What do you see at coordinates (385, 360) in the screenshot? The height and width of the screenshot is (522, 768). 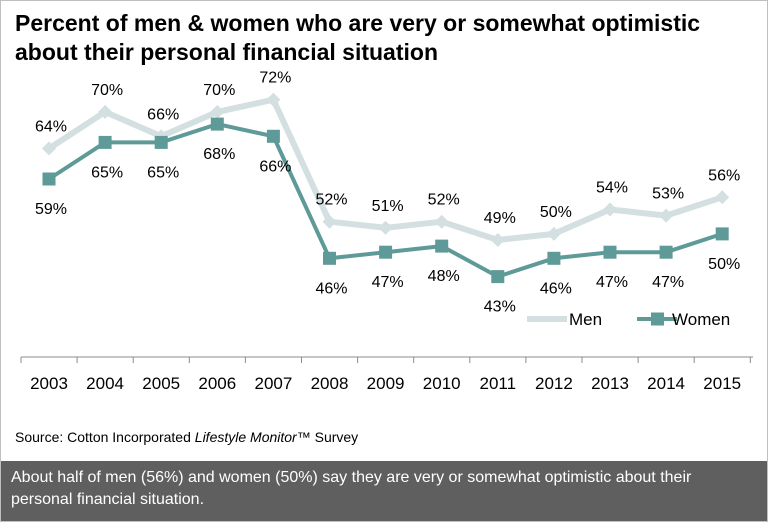 I see `x-axis-ticks` at bounding box center [385, 360].